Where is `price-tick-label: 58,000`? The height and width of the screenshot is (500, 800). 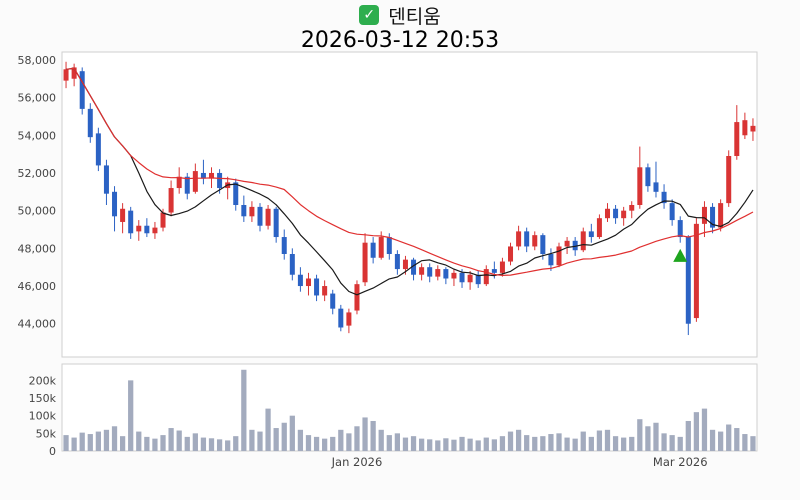
price-tick-label: 58,000 is located at coordinates (37, 60).